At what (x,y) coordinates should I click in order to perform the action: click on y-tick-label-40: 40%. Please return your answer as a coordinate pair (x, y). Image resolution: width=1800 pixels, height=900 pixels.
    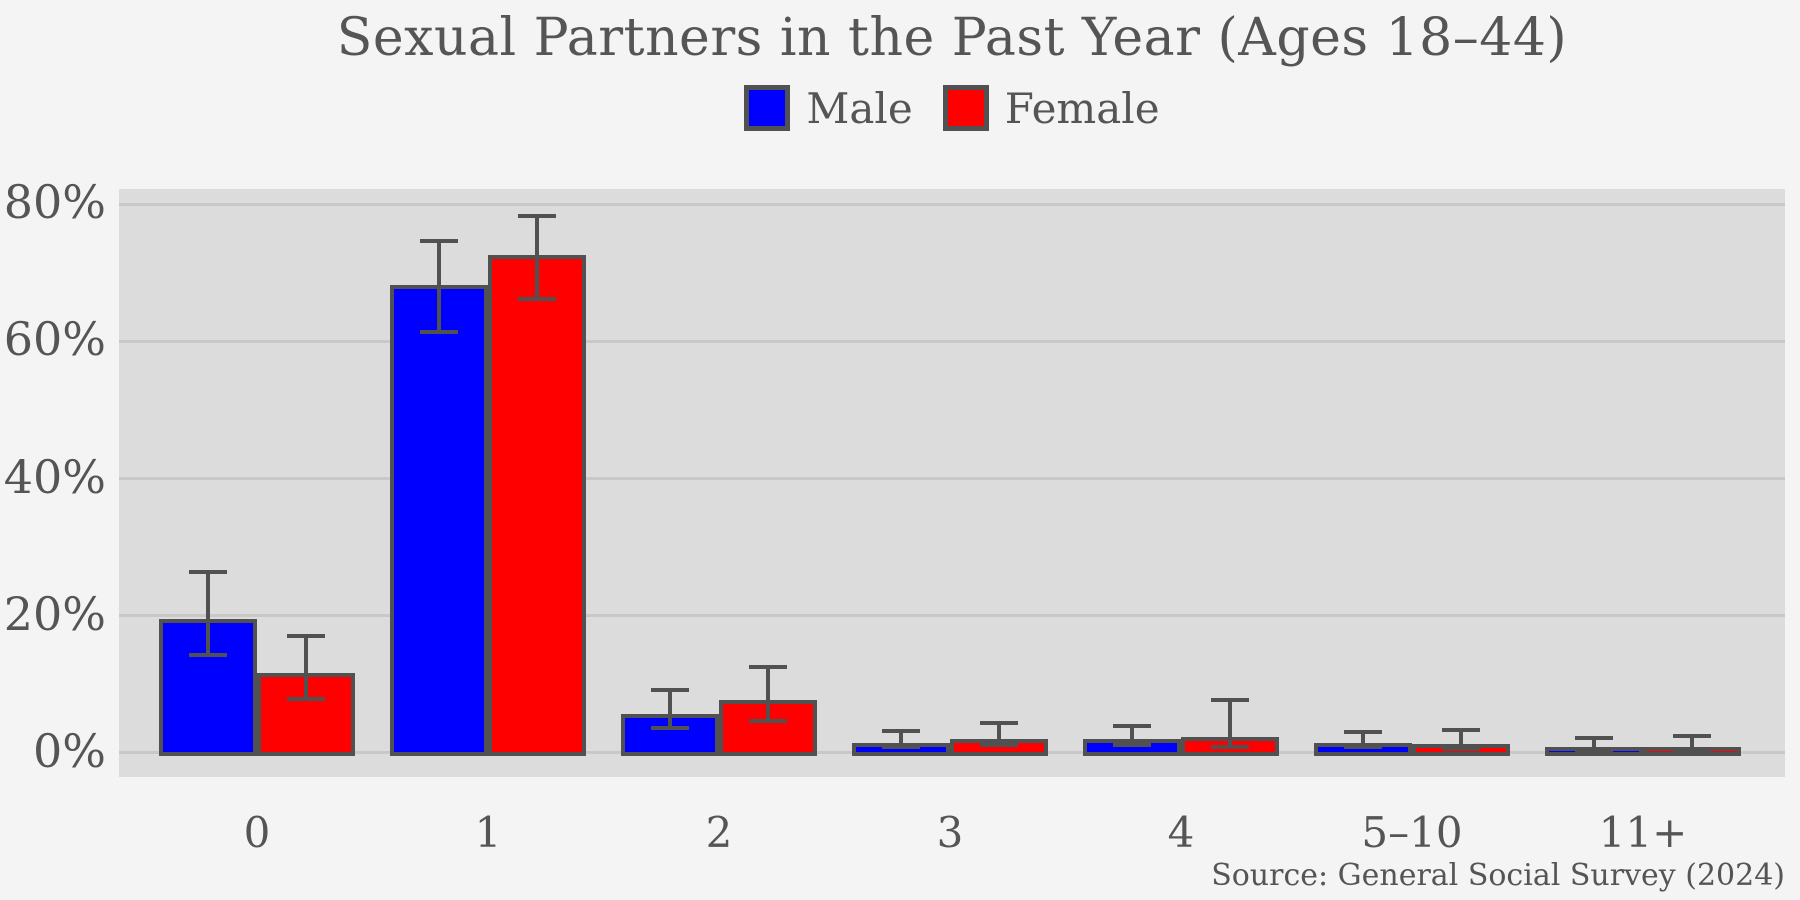
    Looking at the image, I should click on (54, 476).